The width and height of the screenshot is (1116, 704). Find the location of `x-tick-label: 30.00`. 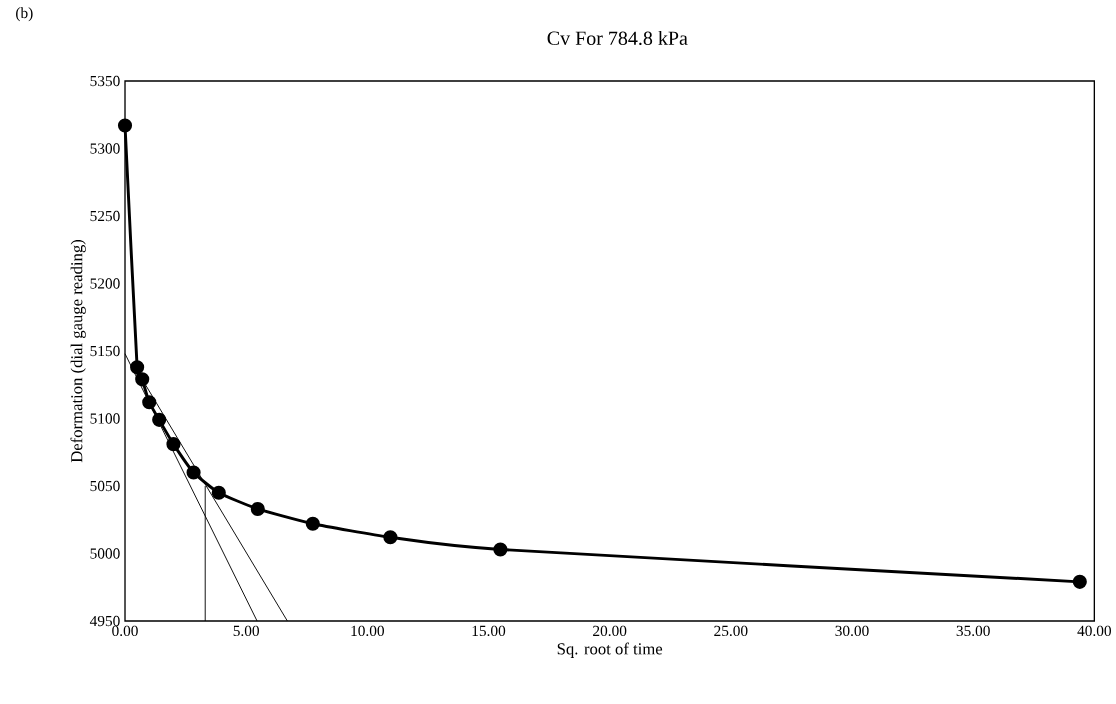

x-tick-label: 30.00 is located at coordinates (852, 631).